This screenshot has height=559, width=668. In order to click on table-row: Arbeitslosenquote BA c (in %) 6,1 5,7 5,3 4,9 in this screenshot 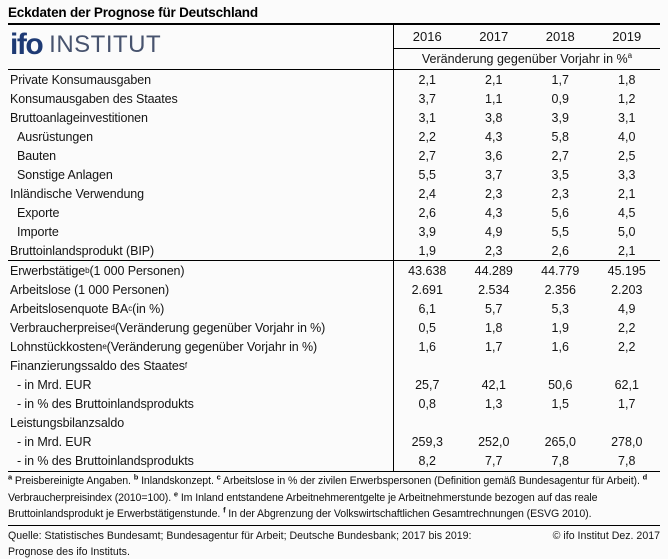, I will do `click(334, 309)`.